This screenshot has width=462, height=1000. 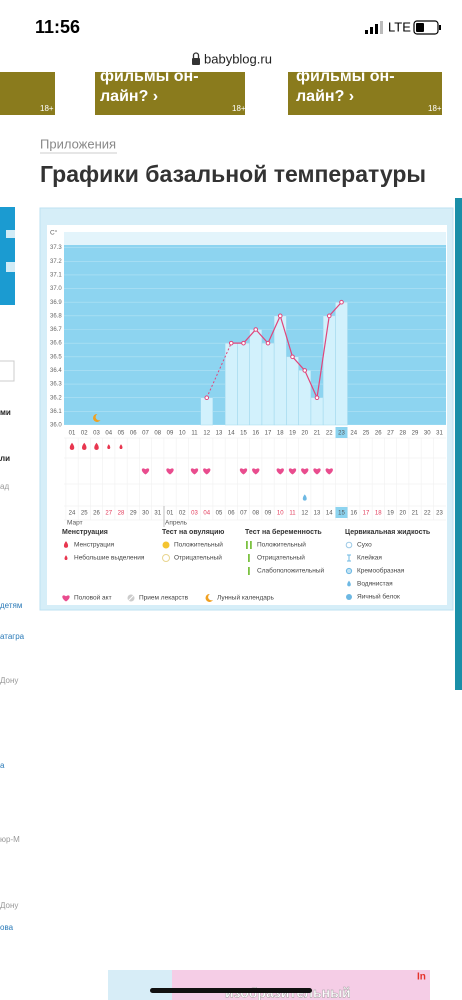 I want to click on x-tick-label: 21, so click(x=317, y=434).